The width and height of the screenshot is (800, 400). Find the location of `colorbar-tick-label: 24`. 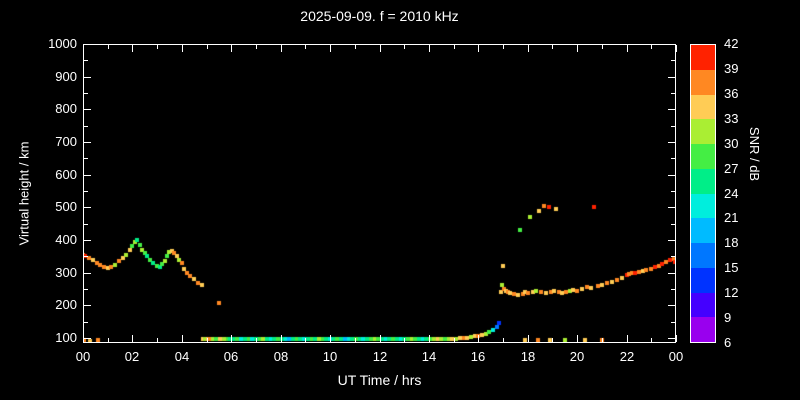

colorbar-tick-label: 24 is located at coordinates (731, 193).